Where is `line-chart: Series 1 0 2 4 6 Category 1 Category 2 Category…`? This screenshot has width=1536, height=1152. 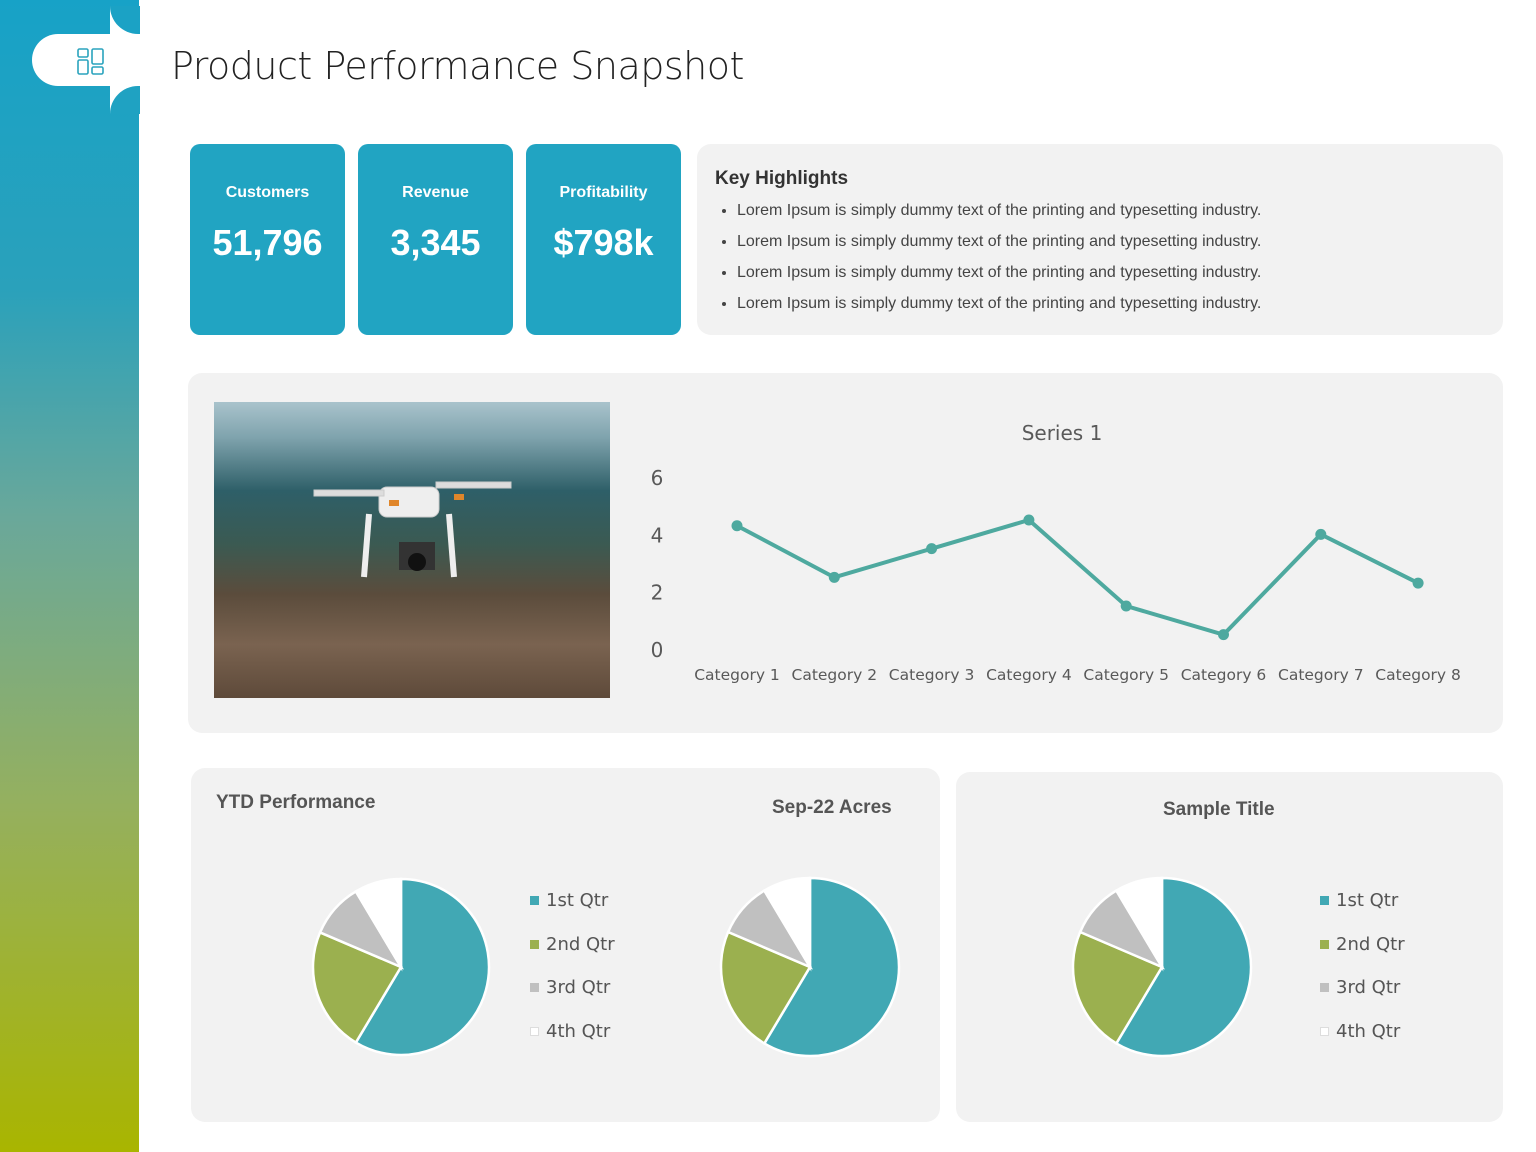
line-chart: Series 1 0 2 4 6 Category 1 Category 2 Category… is located at coordinates (1056, 552).